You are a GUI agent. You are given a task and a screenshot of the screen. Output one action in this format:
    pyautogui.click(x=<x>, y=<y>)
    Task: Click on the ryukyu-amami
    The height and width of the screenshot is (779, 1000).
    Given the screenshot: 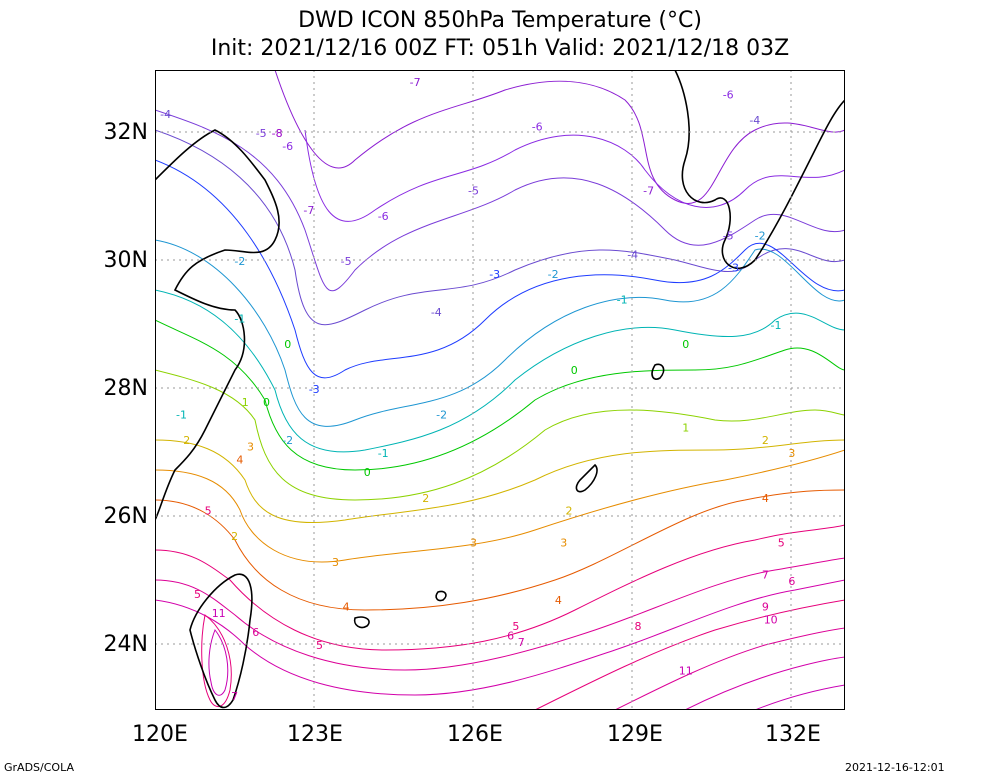 What is the action you would take?
    pyautogui.click(x=658, y=371)
    